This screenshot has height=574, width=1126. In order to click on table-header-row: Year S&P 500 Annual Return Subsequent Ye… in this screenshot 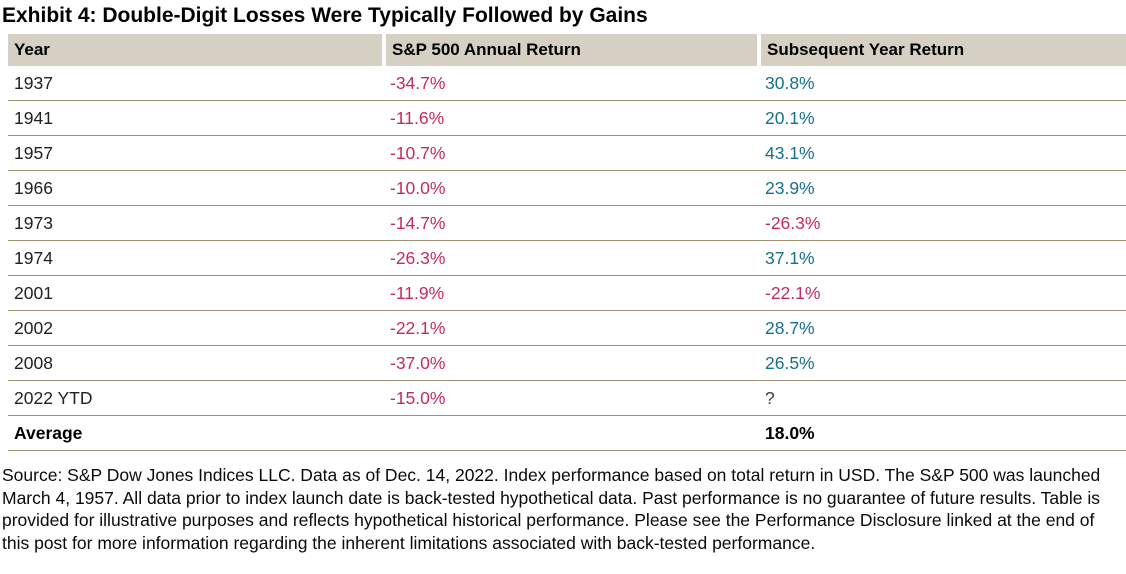, I will do `click(567, 50)`.